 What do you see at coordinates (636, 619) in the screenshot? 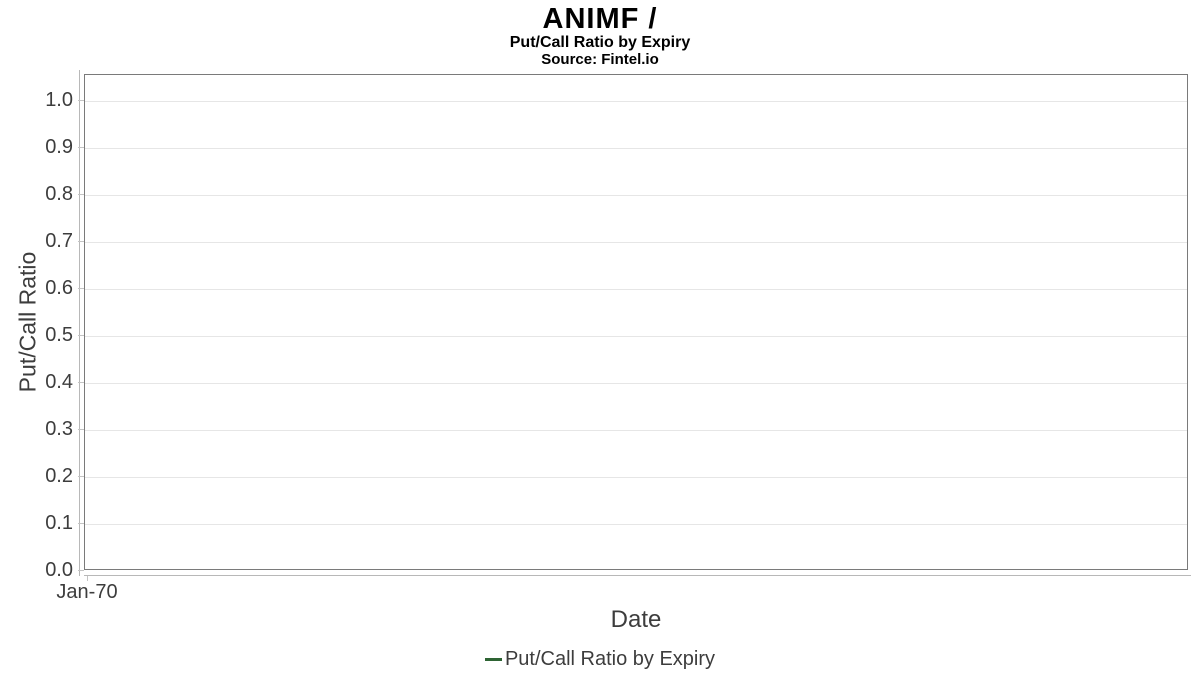
I see `x-axis-title: Date` at bounding box center [636, 619].